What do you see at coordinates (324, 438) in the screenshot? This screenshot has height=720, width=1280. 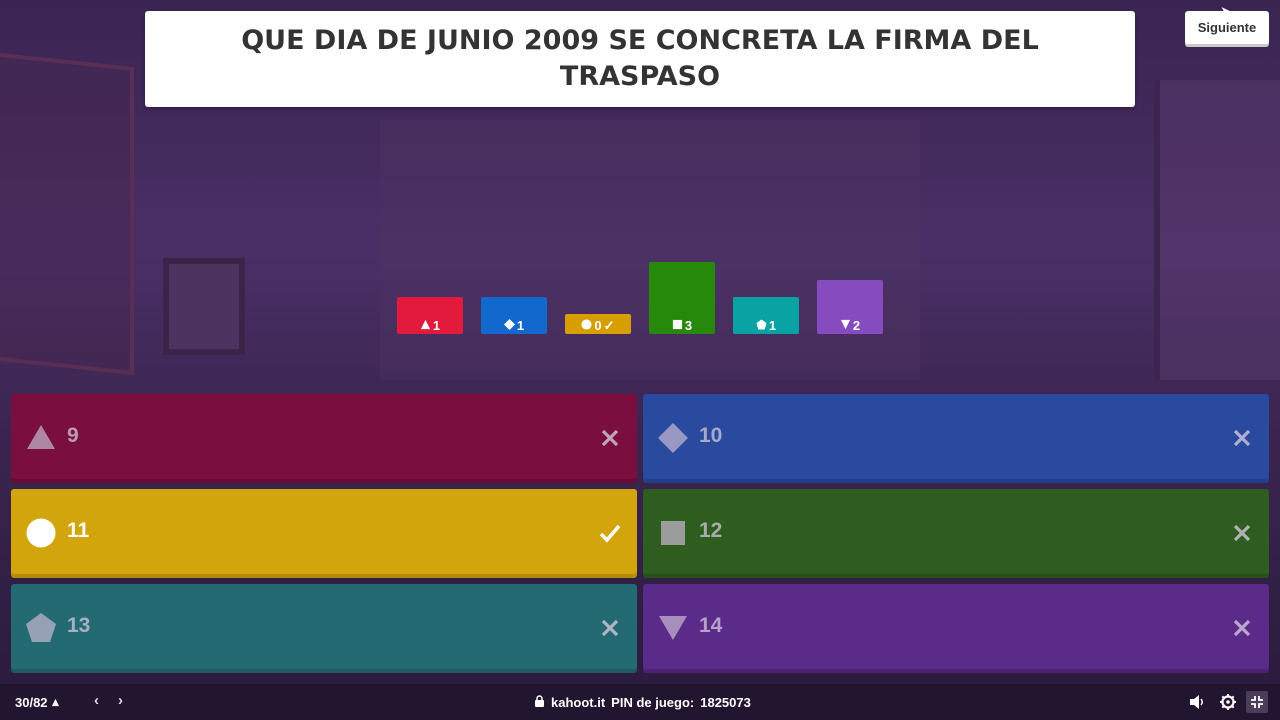 I see `answer-option-triangle: 9` at bounding box center [324, 438].